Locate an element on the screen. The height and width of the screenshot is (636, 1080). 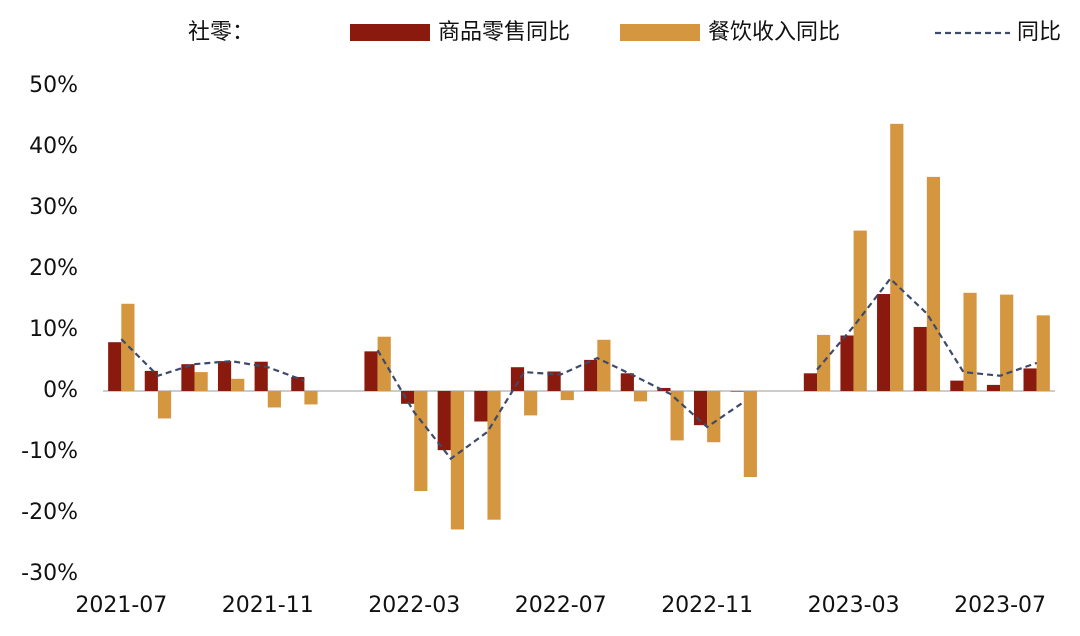
x-tick-label: 2021-11 is located at coordinates (268, 605).